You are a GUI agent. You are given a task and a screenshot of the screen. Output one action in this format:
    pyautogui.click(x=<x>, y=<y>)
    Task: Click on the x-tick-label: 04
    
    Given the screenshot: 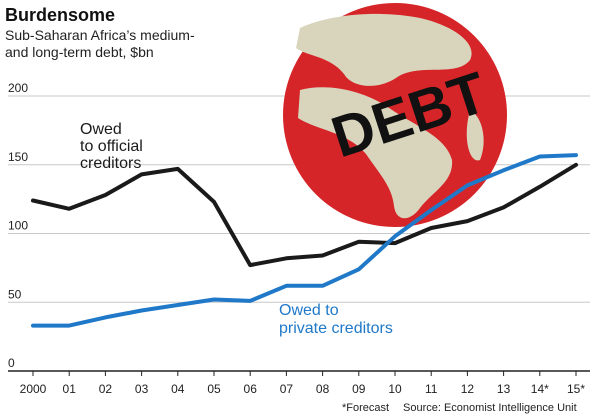 What is the action you would take?
    pyautogui.click(x=178, y=389)
    